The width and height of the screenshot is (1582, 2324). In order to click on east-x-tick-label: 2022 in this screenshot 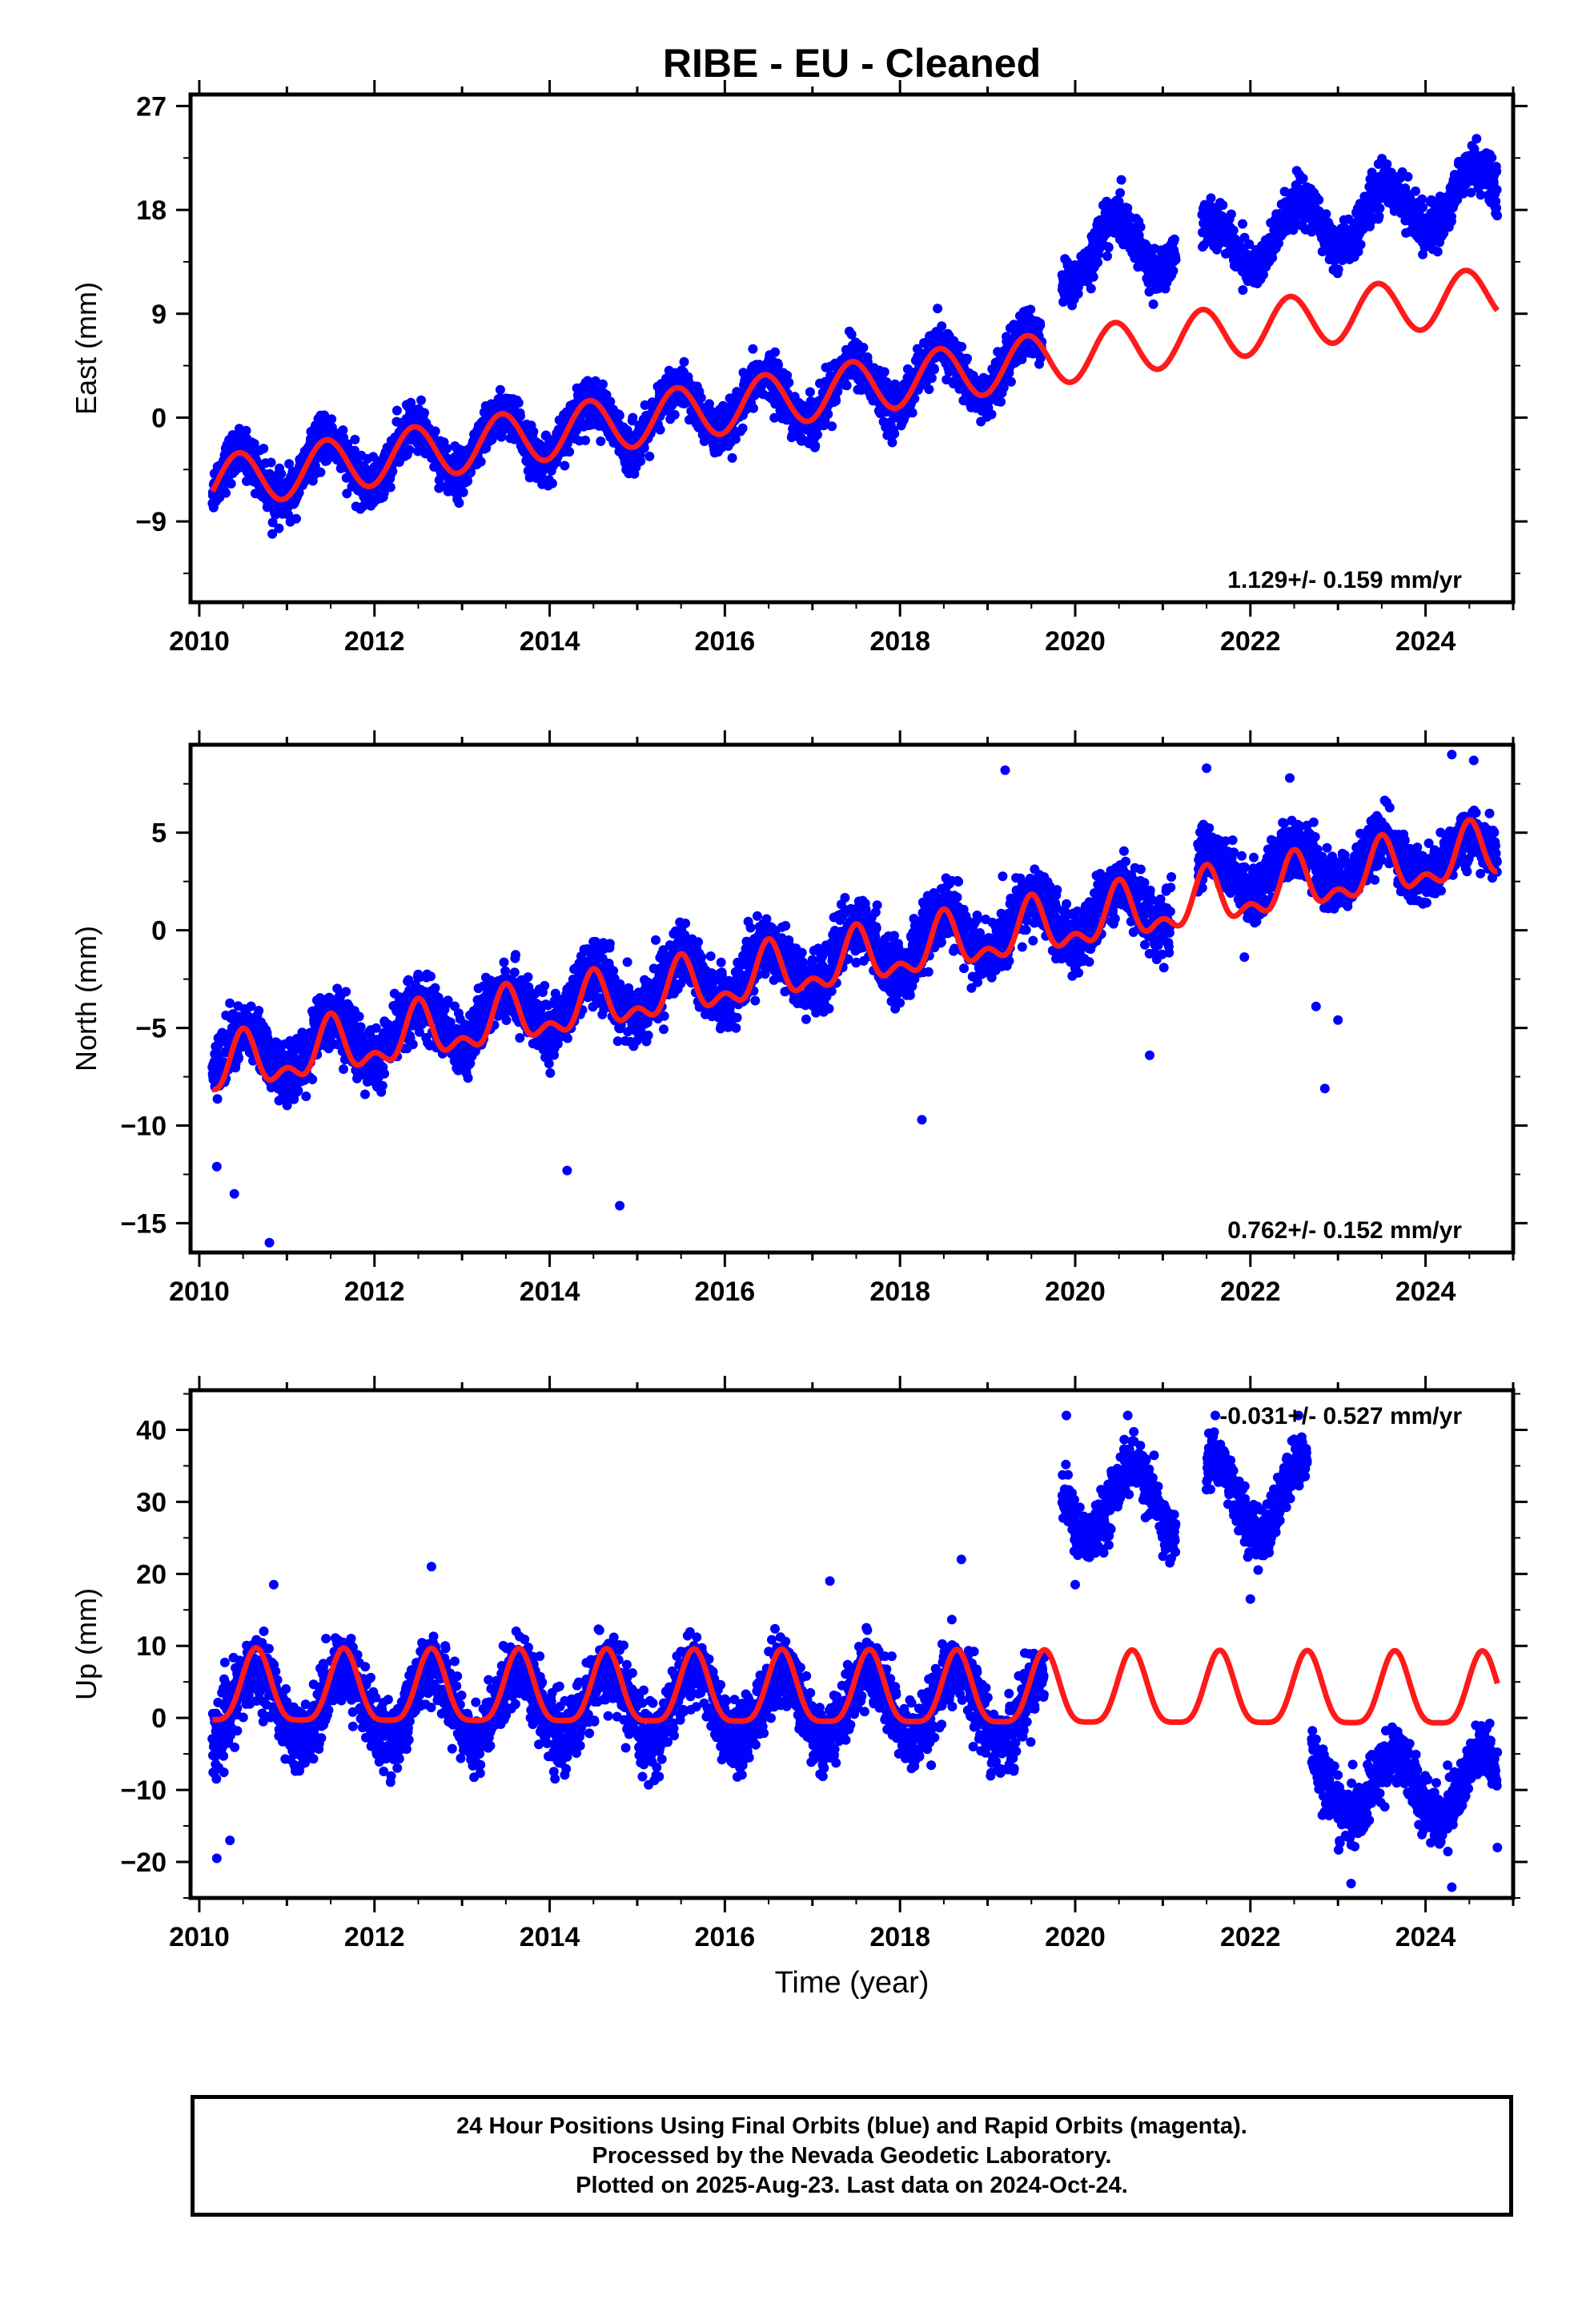, I will do `click(1250, 641)`.